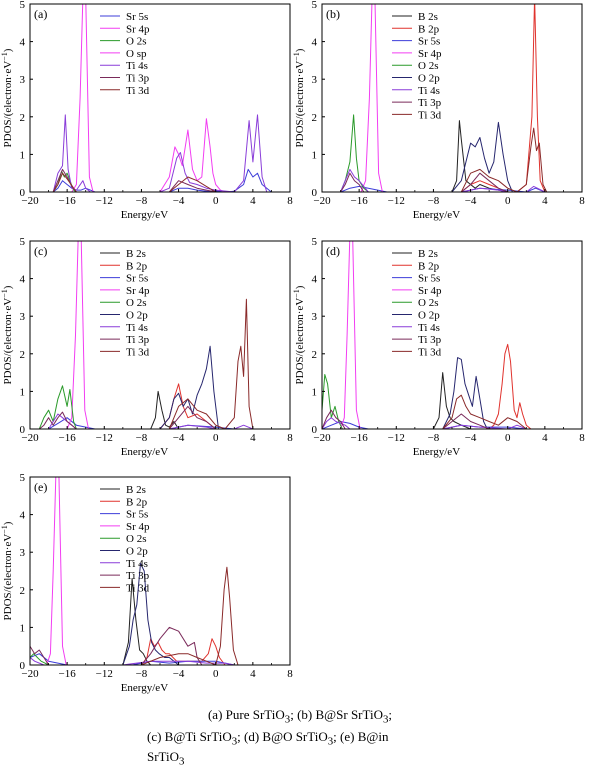 The height and width of the screenshot is (768, 600). Describe the element at coordinates (246, 714) in the screenshot. I see `caption-a: (a) Pure SrTiO` at that location.